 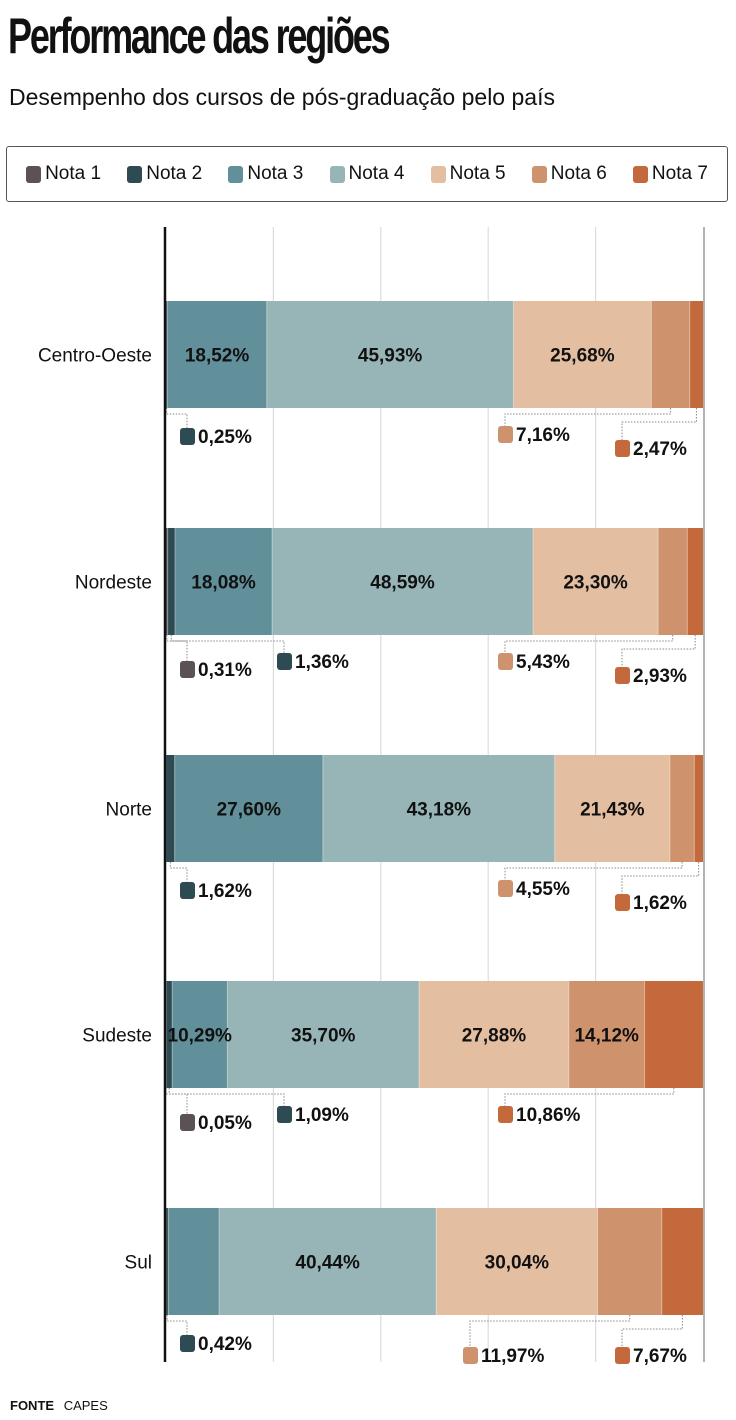 I want to click on data-label: 48,59%, so click(x=402, y=583).